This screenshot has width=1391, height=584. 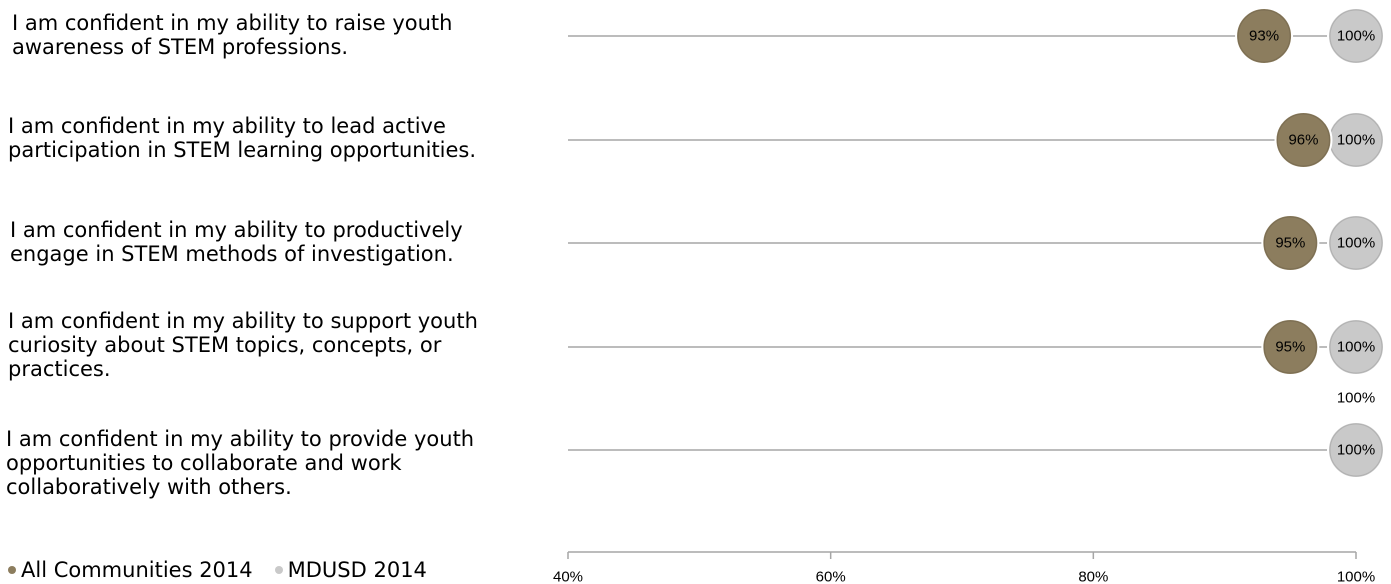 I want to click on x-tick-label-100: 100%, so click(x=1356, y=576).